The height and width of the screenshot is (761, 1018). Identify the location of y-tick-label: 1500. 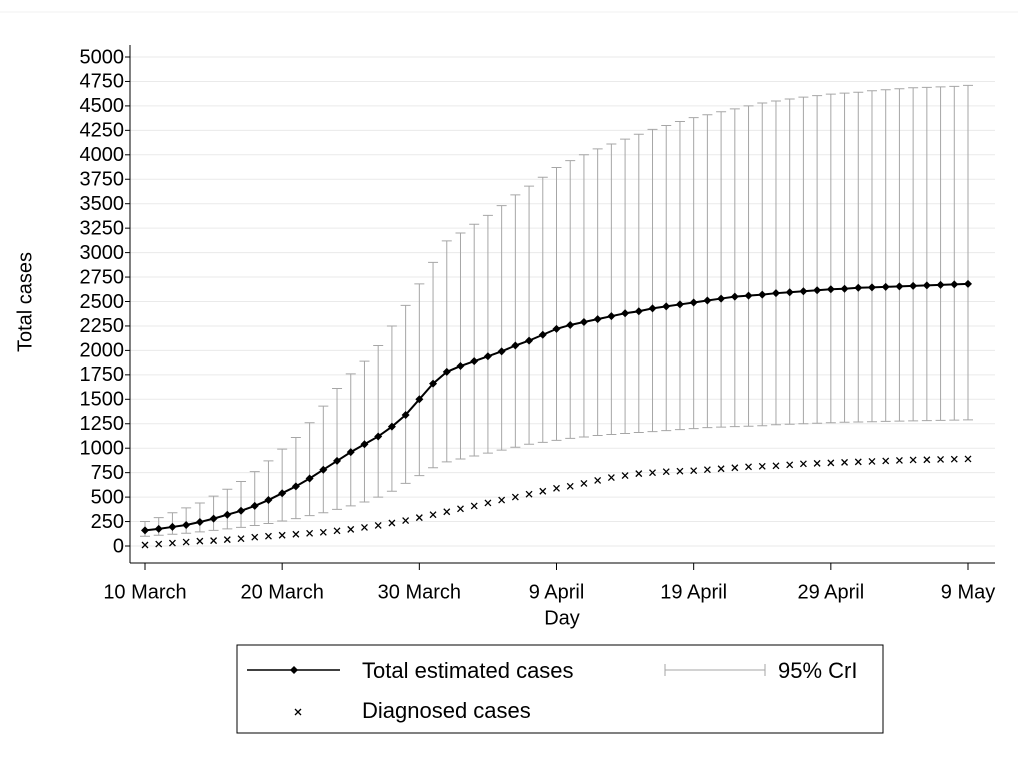
(102, 400).